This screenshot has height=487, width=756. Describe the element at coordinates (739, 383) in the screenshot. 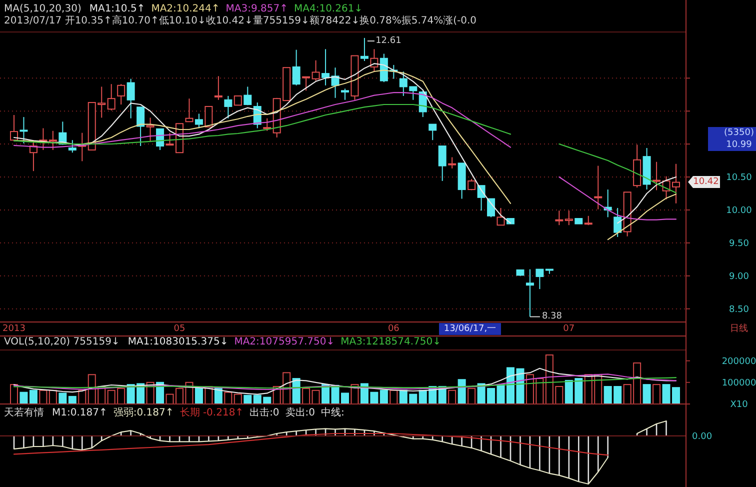

I see `y-tick-label: 100000` at that location.